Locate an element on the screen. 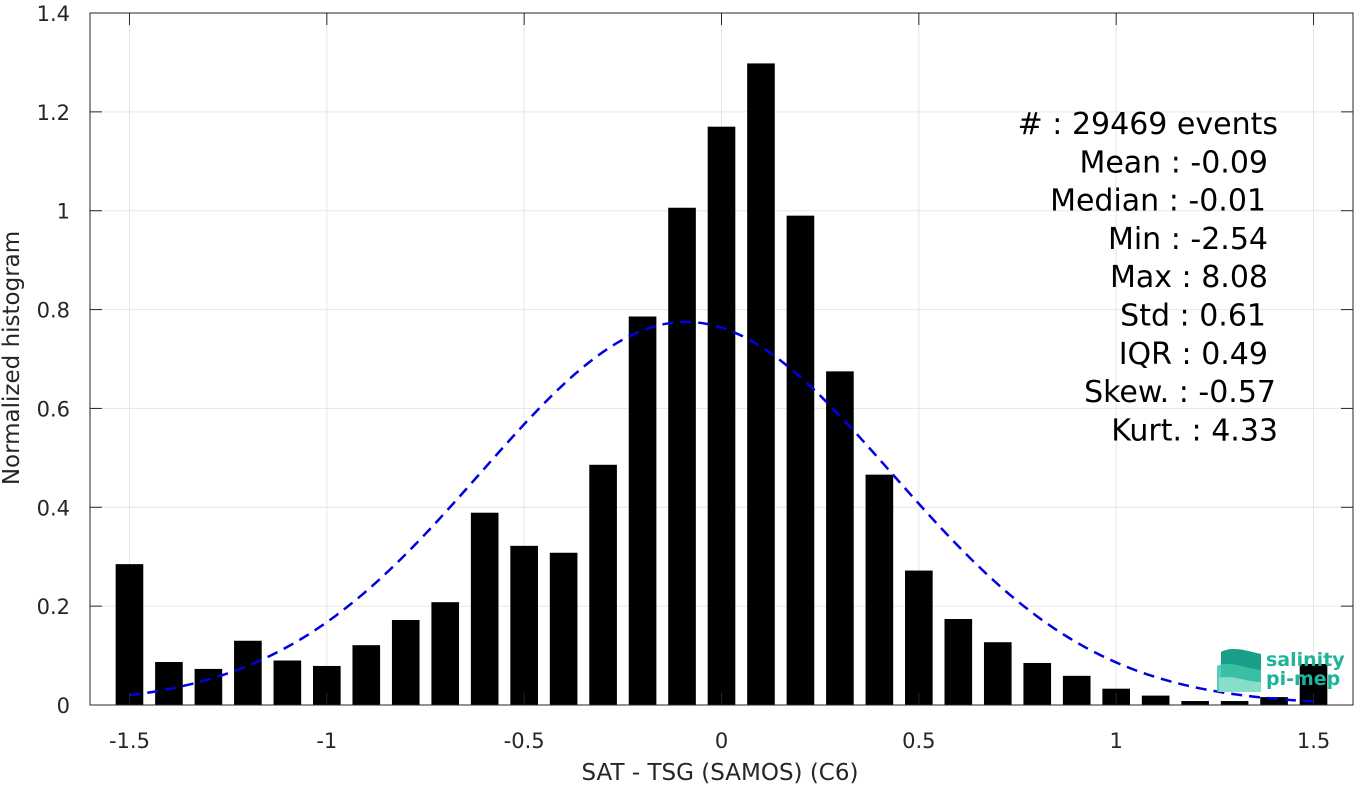 This screenshot has height=785, width=1367. x-tick-label: -1.5 is located at coordinates (129, 741).